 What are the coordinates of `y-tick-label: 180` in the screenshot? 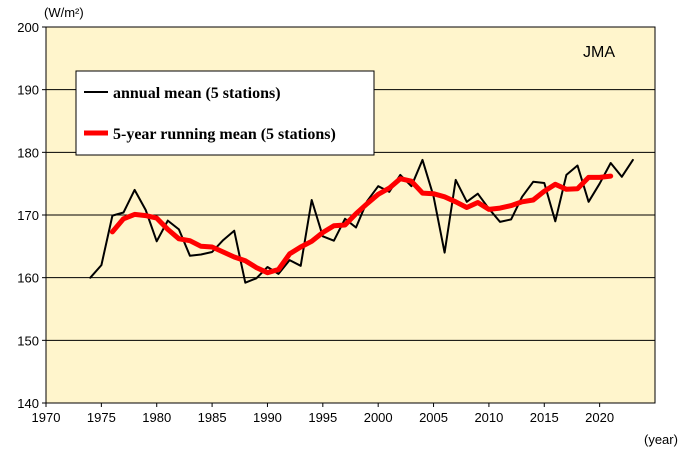 It's located at (28, 152).